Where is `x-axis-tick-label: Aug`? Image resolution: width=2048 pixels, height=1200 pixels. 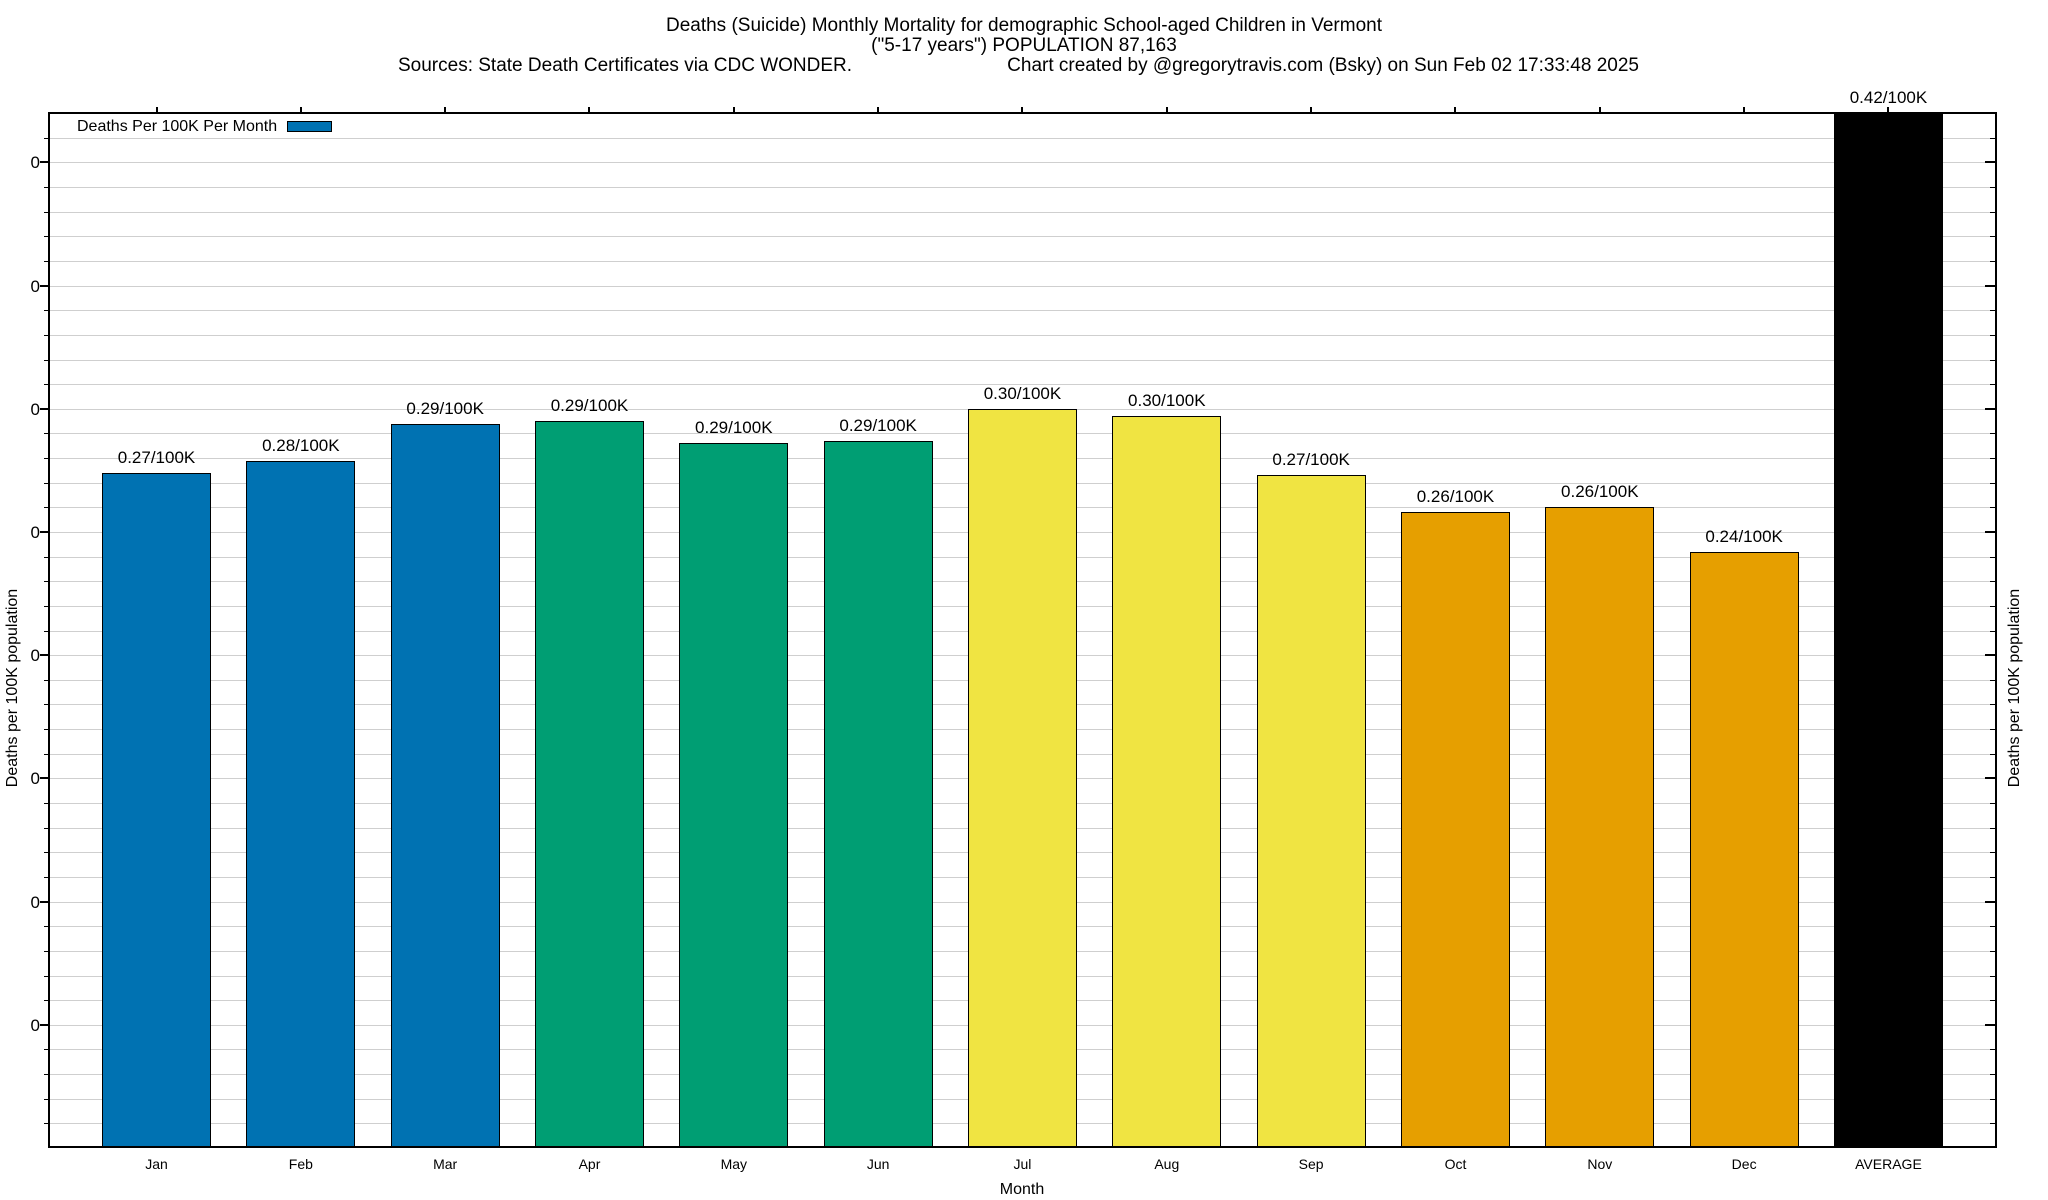
x-axis-tick-label: Aug is located at coordinates (1167, 1164).